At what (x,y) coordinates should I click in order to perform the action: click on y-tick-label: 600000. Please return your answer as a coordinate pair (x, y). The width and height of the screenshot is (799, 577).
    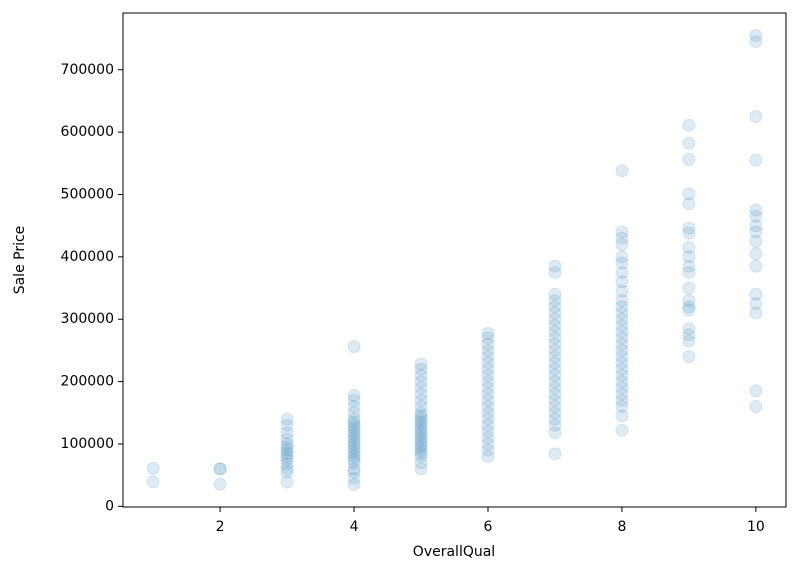
    Looking at the image, I should click on (87, 132).